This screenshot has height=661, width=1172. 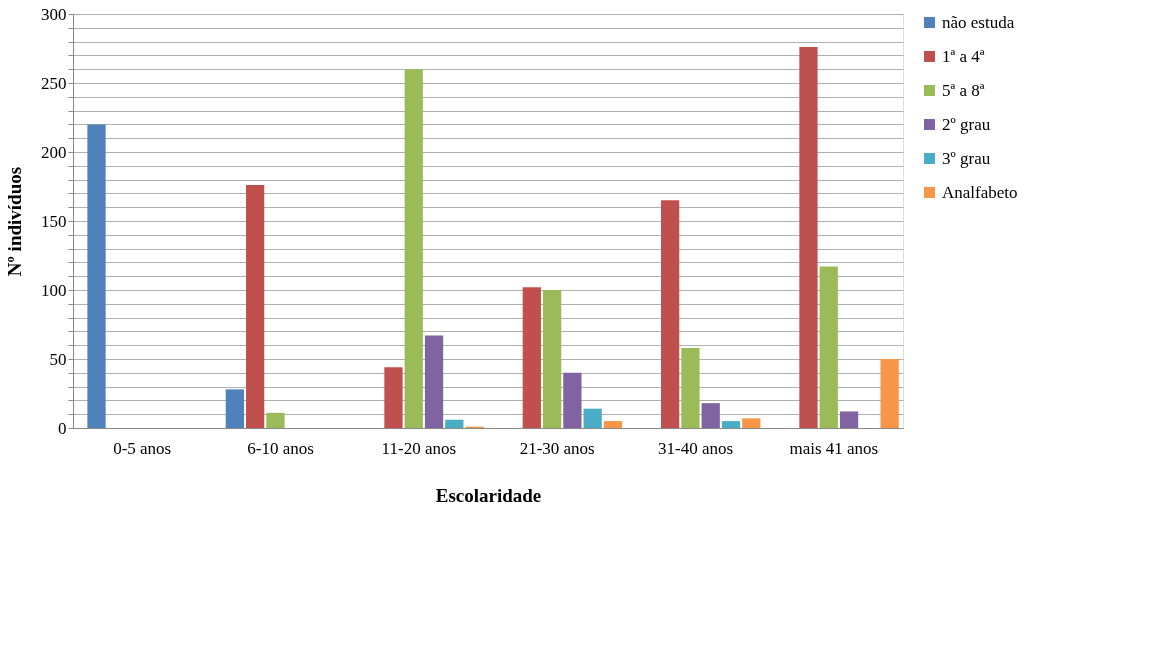 What do you see at coordinates (419, 448) in the screenshot?
I see `x-tick-label: 11-20 anos` at bounding box center [419, 448].